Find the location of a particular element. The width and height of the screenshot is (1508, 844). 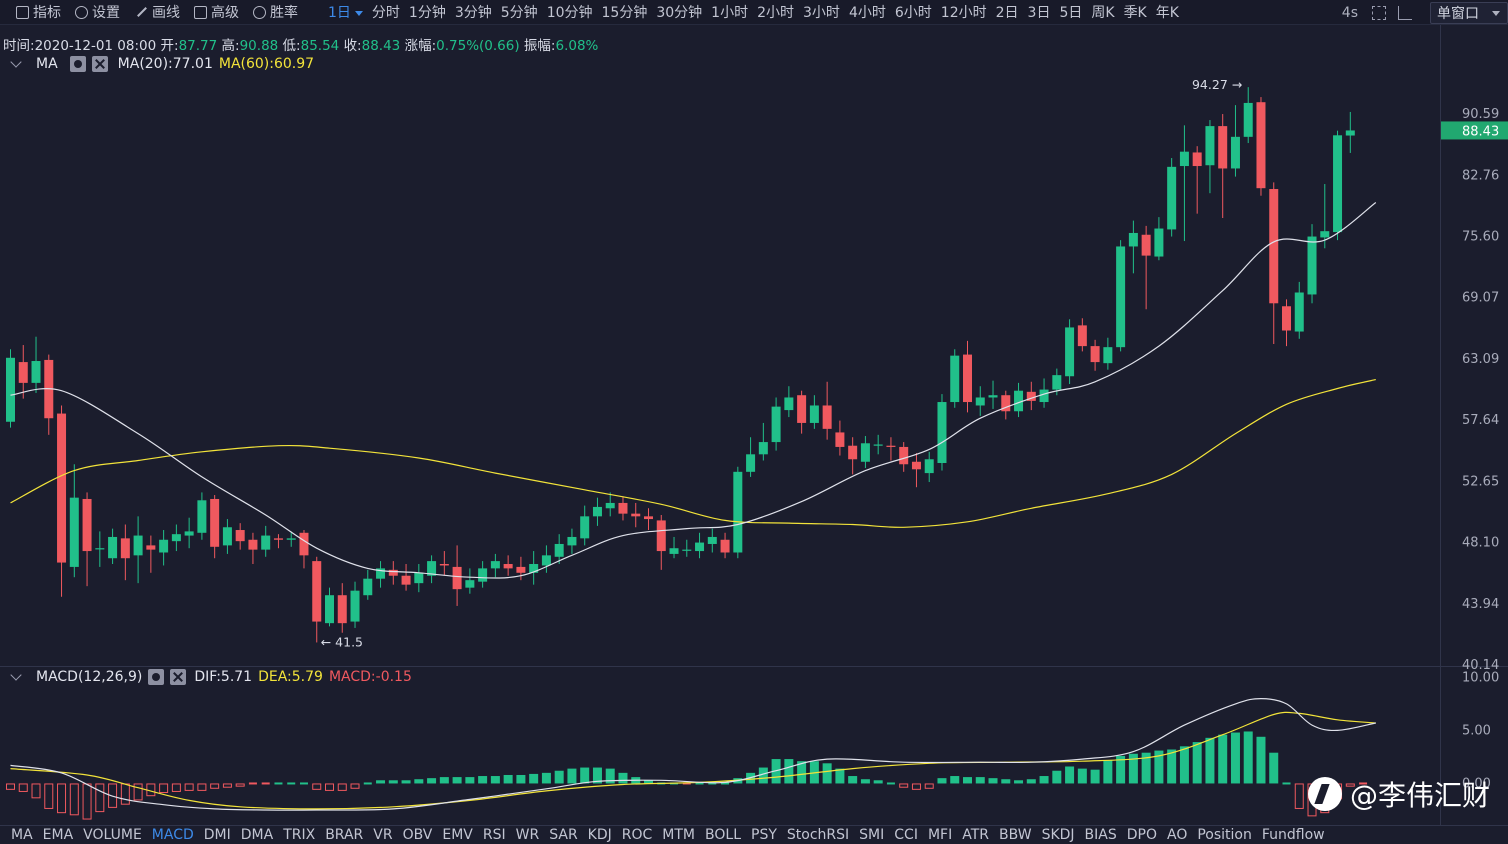

tab-atr: ATR is located at coordinates (975, 835).